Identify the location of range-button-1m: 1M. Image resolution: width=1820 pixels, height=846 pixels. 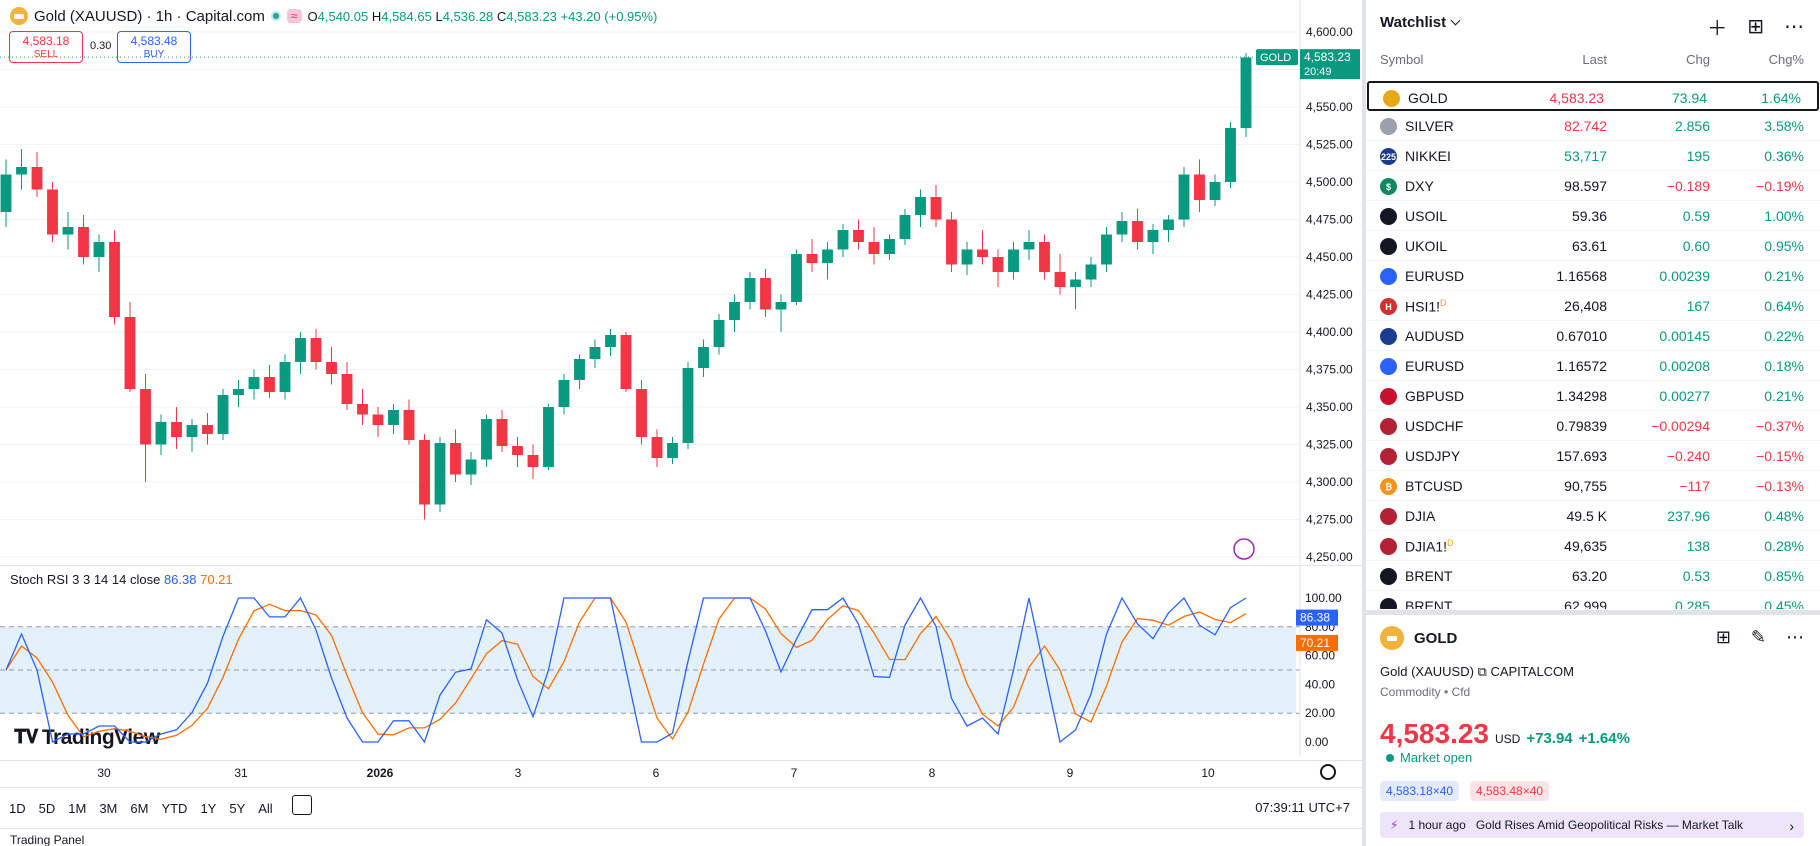
(77, 808).